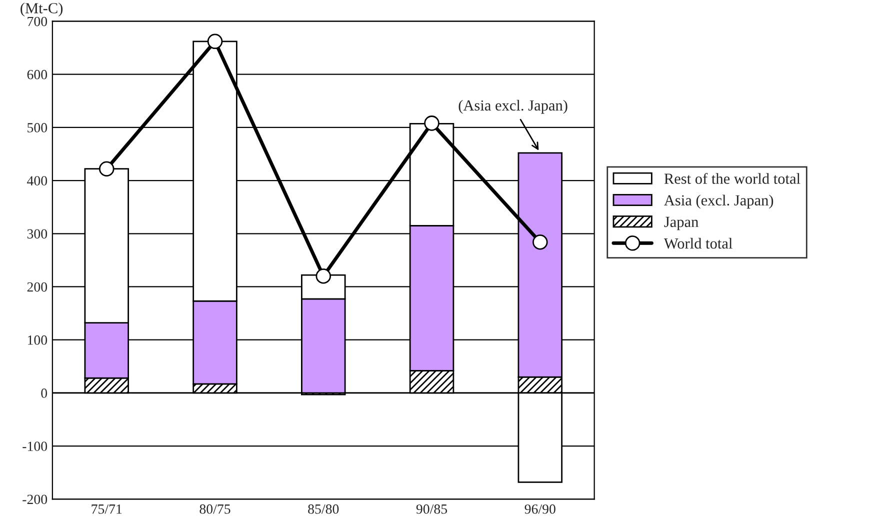 Image resolution: width=874 pixels, height=531 pixels. Describe the element at coordinates (38, 21) in the screenshot. I see `y-tick-label: 700` at that location.